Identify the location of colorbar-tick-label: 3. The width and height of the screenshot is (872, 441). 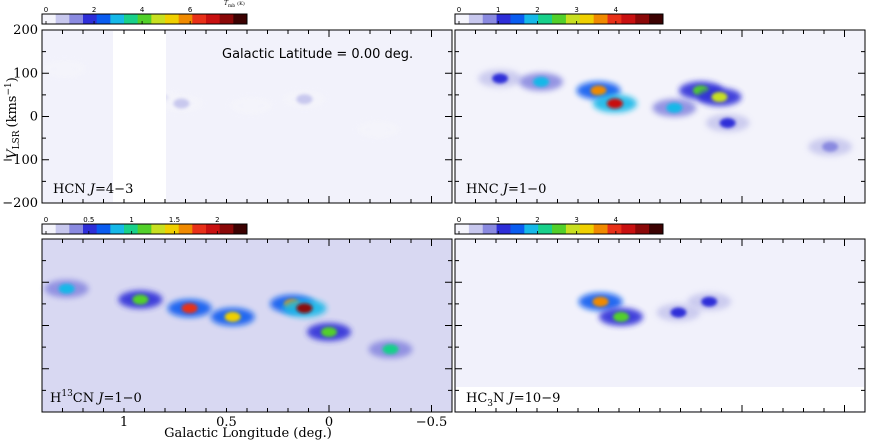
(576, 10).